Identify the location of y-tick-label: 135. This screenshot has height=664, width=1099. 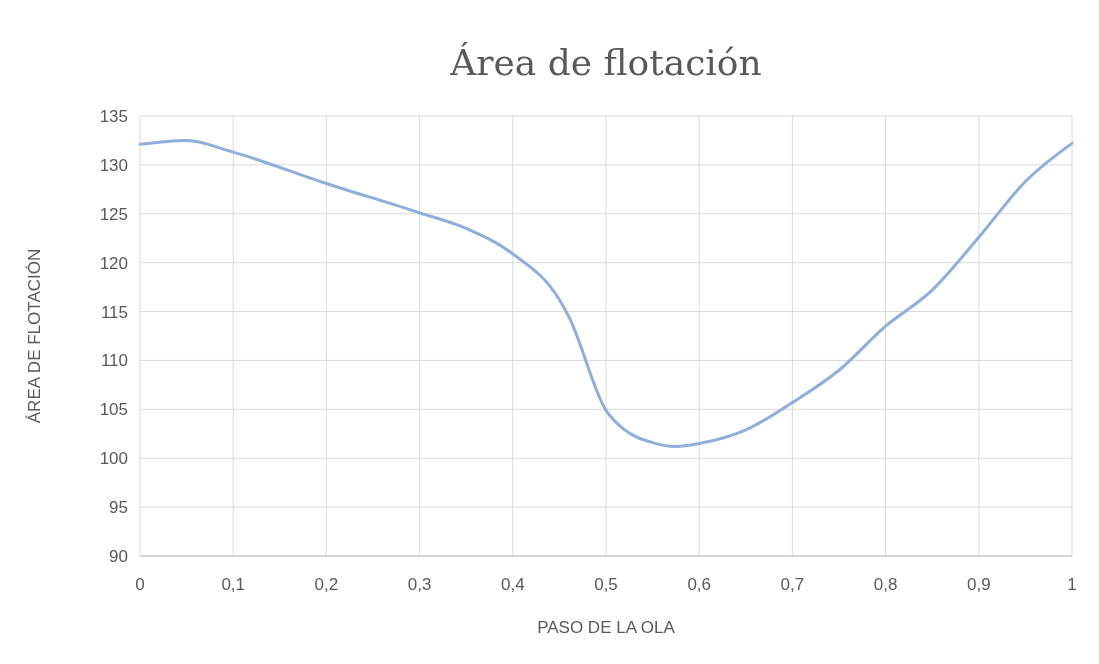
(113, 116).